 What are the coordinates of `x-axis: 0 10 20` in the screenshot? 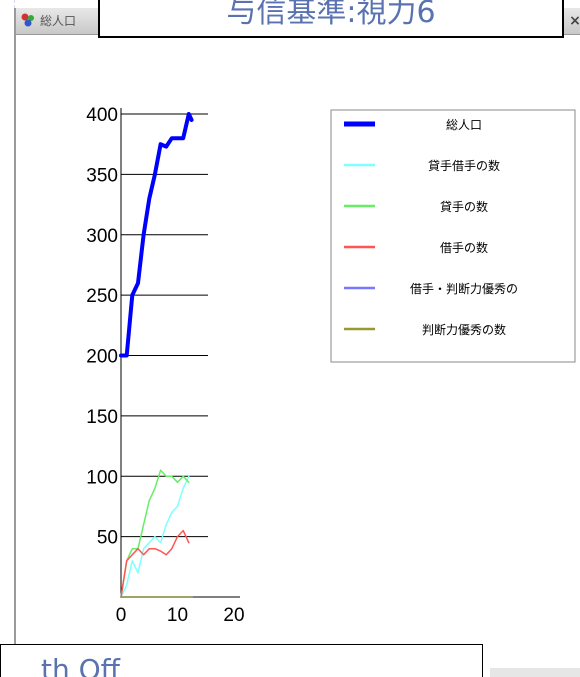 It's located at (180, 611).